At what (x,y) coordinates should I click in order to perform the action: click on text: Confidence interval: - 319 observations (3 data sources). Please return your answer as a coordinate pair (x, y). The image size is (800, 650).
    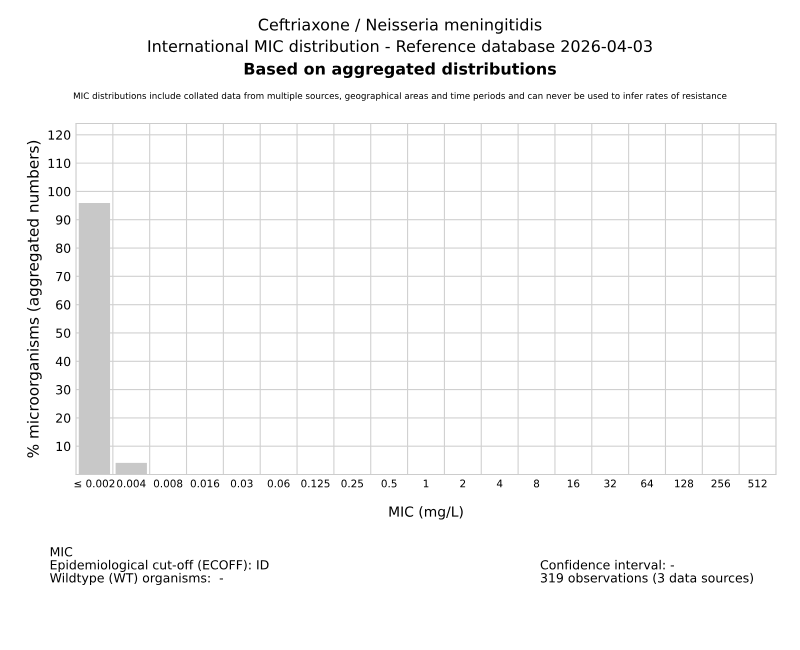
    Looking at the image, I should click on (646, 572).